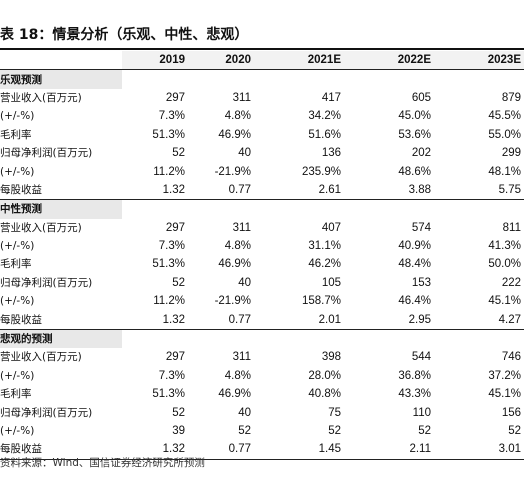 Image resolution: width=524 pixels, height=492 pixels. What do you see at coordinates (324, 134) in the screenshot?
I see `value-cell: 51.6%` at bounding box center [324, 134].